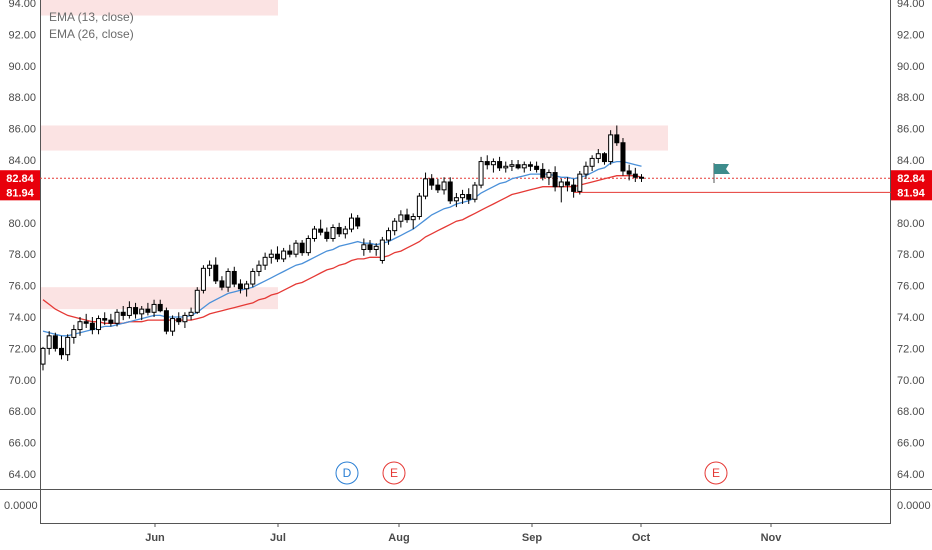 The image size is (932, 550). What do you see at coordinates (22, 412) in the screenshot?
I see `y-tick-label: 68.00` at bounding box center [22, 412].